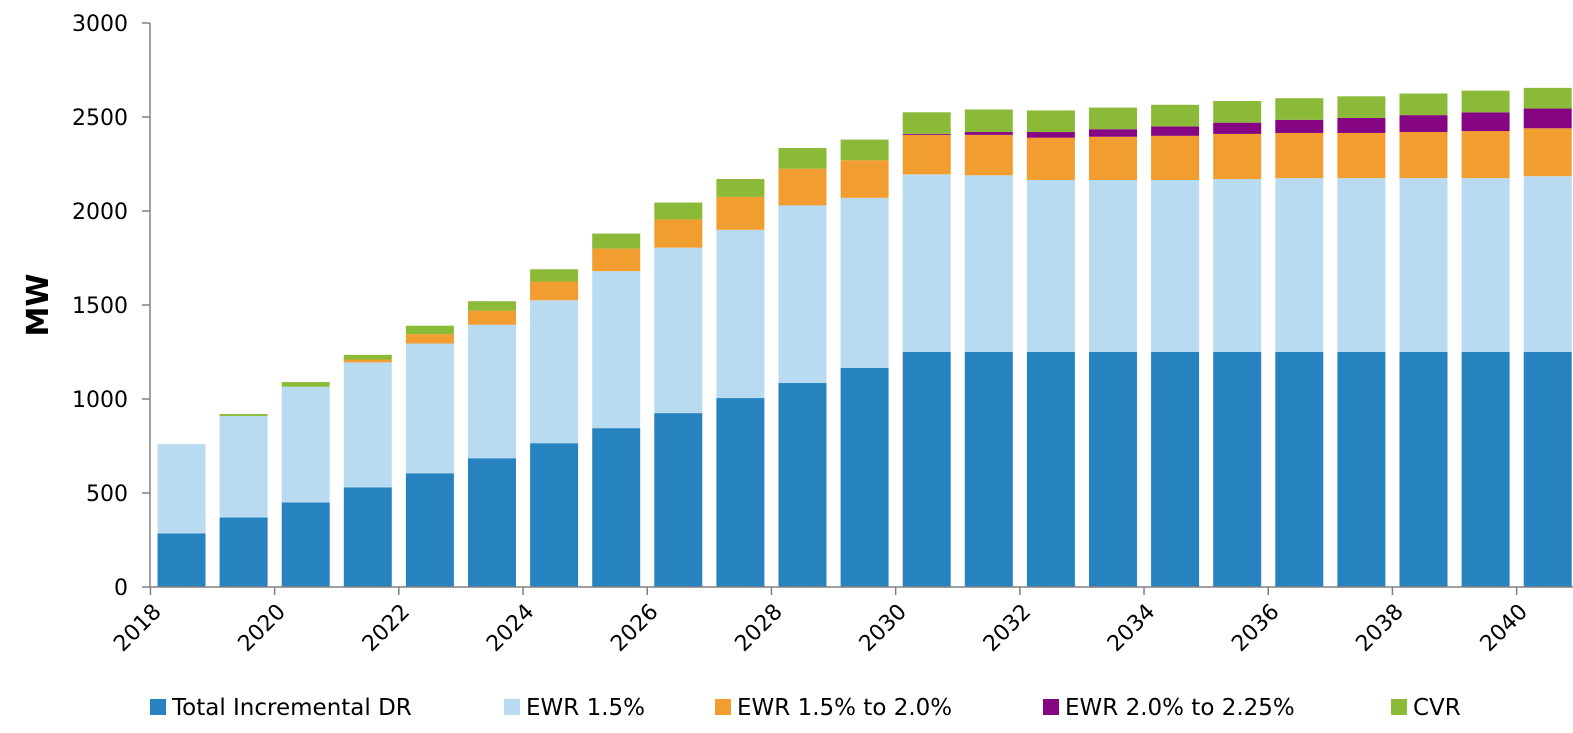  What do you see at coordinates (100, 118) in the screenshot?
I see `y-tick-label: 2500` at bounding box center [100, 118].